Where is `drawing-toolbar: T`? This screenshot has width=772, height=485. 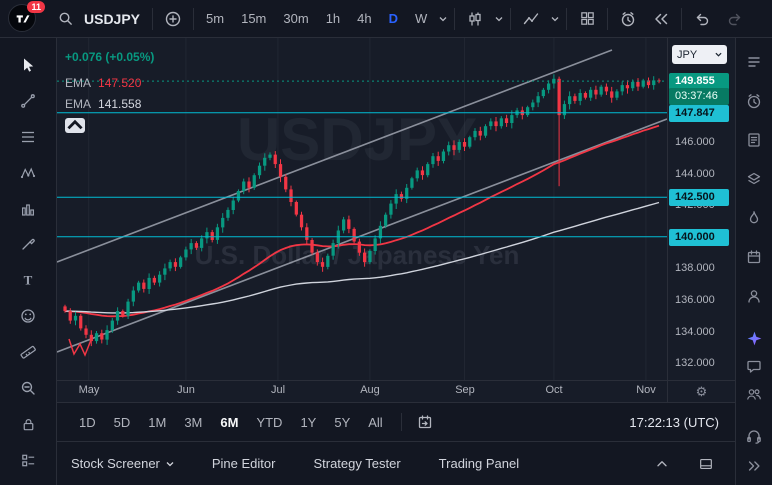 drawing-toolbar: T is located at coordinates (28, 261).